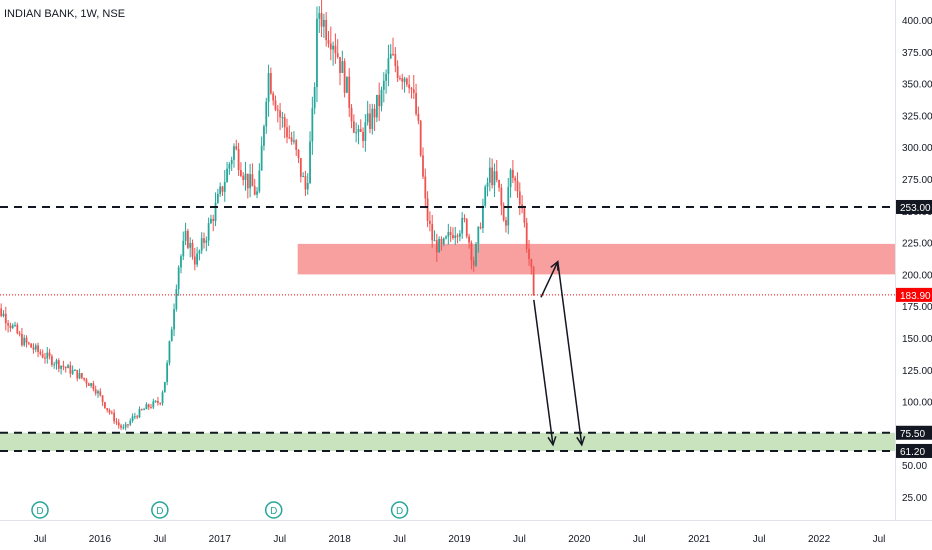  What do you see at coordinates (543, 372) in the screenshot?
I see `arrow-shaft` at bounding box center [543, 372].